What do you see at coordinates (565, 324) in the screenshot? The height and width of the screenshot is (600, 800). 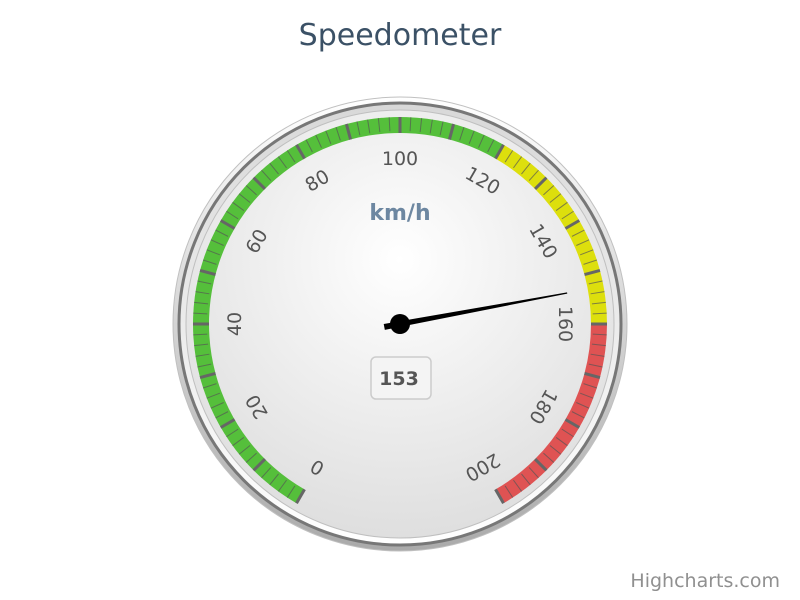 I see `tick-label-160: 160` at bounding box center [565, 324].